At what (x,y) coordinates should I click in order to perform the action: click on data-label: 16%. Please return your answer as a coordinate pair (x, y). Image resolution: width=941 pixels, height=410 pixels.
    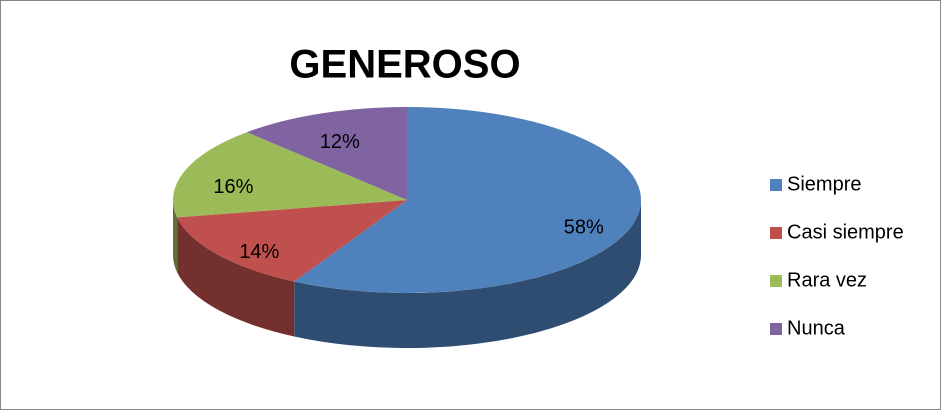
    Looking at the image, I should click on (233, 187).